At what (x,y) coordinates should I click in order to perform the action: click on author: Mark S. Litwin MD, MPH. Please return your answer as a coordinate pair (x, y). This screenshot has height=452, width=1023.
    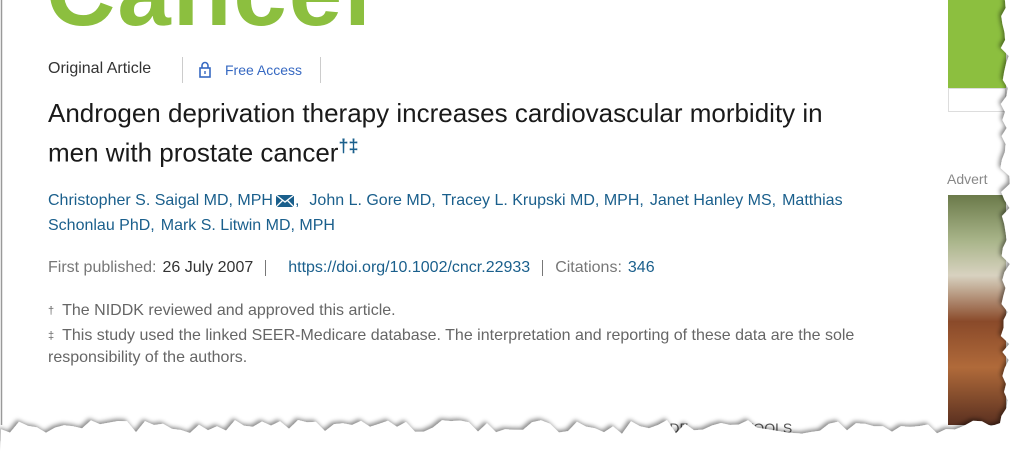
    Looking at the image, I should click on (247, 225).